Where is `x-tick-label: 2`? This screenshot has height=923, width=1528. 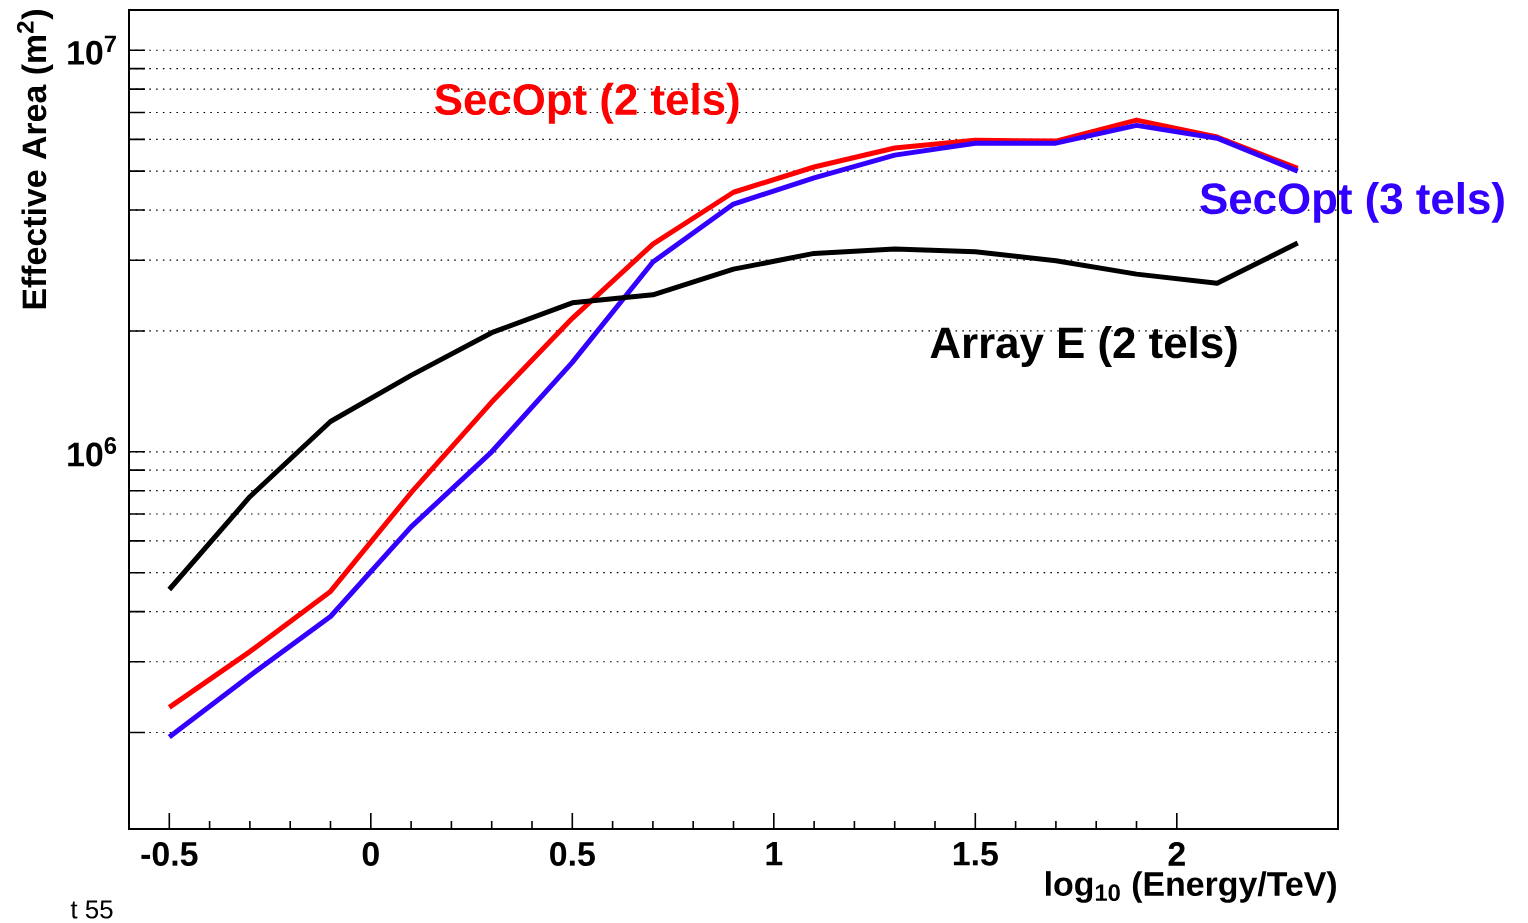
x-tick-label: 2 is located at coordinates (1176, 854).